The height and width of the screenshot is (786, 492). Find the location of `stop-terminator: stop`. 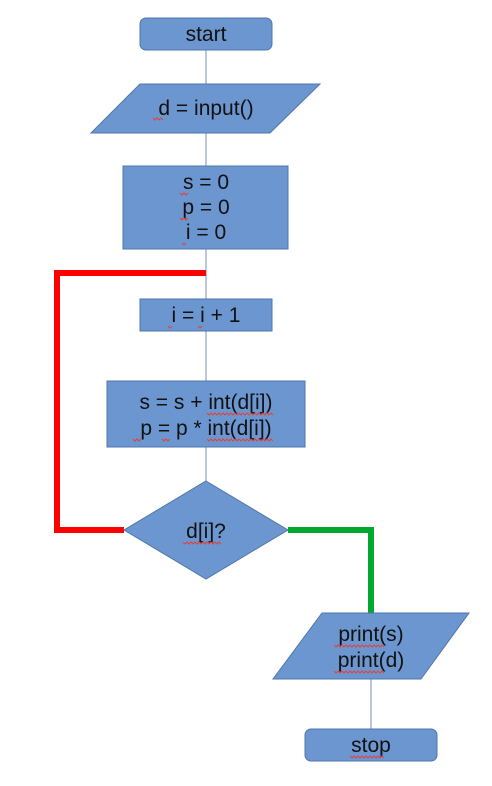

stop-terminator: stop is located at coordinates (371, 745).